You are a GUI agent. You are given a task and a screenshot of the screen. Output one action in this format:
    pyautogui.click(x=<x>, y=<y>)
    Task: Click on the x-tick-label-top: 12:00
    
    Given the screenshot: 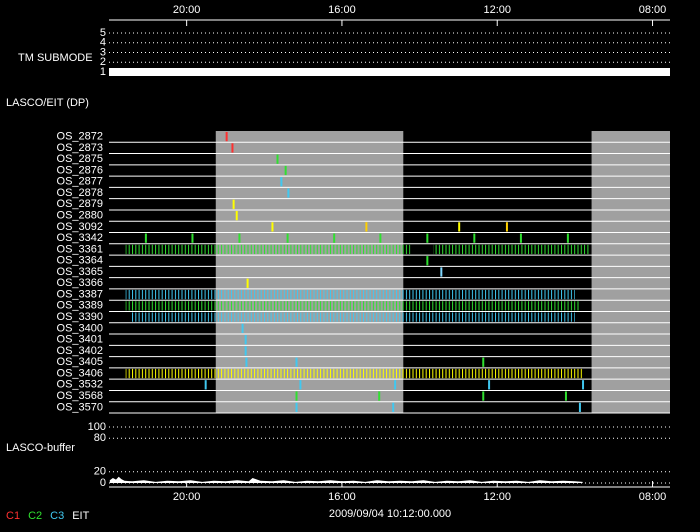 What is the action you would take?
    pyautogui.click(x=497, y=10)
    